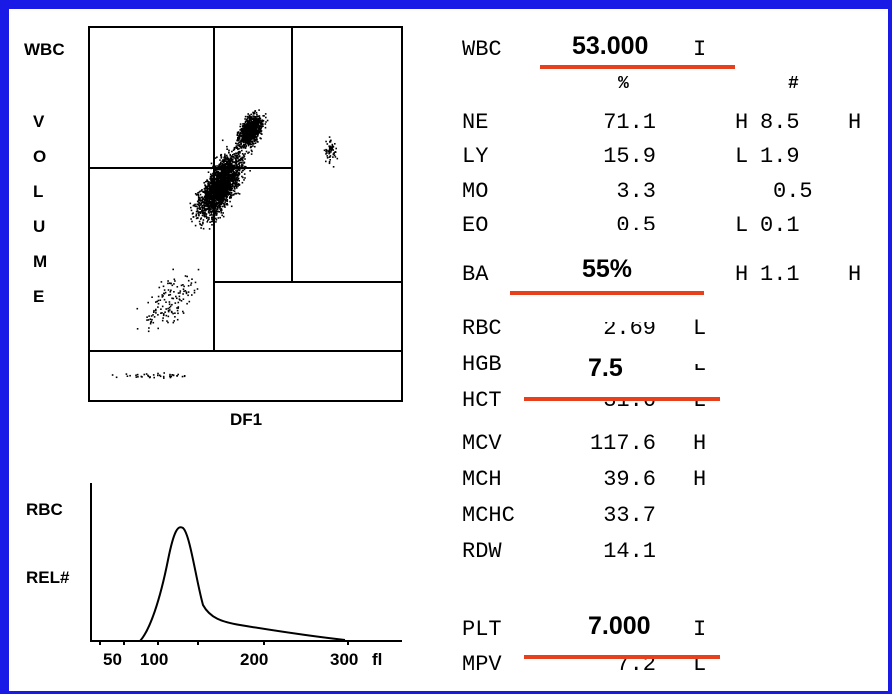  What do you see at coordinates (40, 261) in the screenshot?
I see `scatter-y-letter: M` at bounding box center [40, 261].